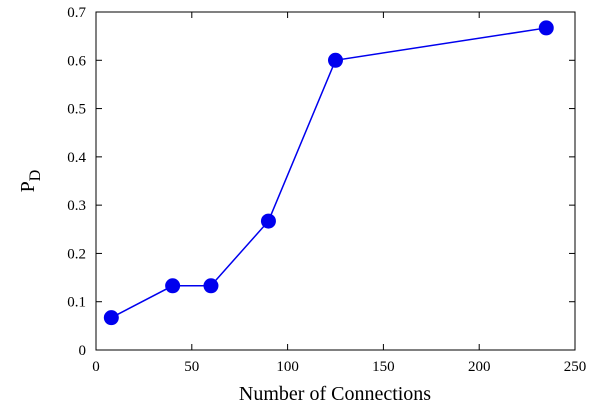 The height and width of the screenshot is (406, 592). What do you see at coordinates (76, 158) in the screenshot?
I see `y-tick-label: 0.4` at bounding box center [76, 158].